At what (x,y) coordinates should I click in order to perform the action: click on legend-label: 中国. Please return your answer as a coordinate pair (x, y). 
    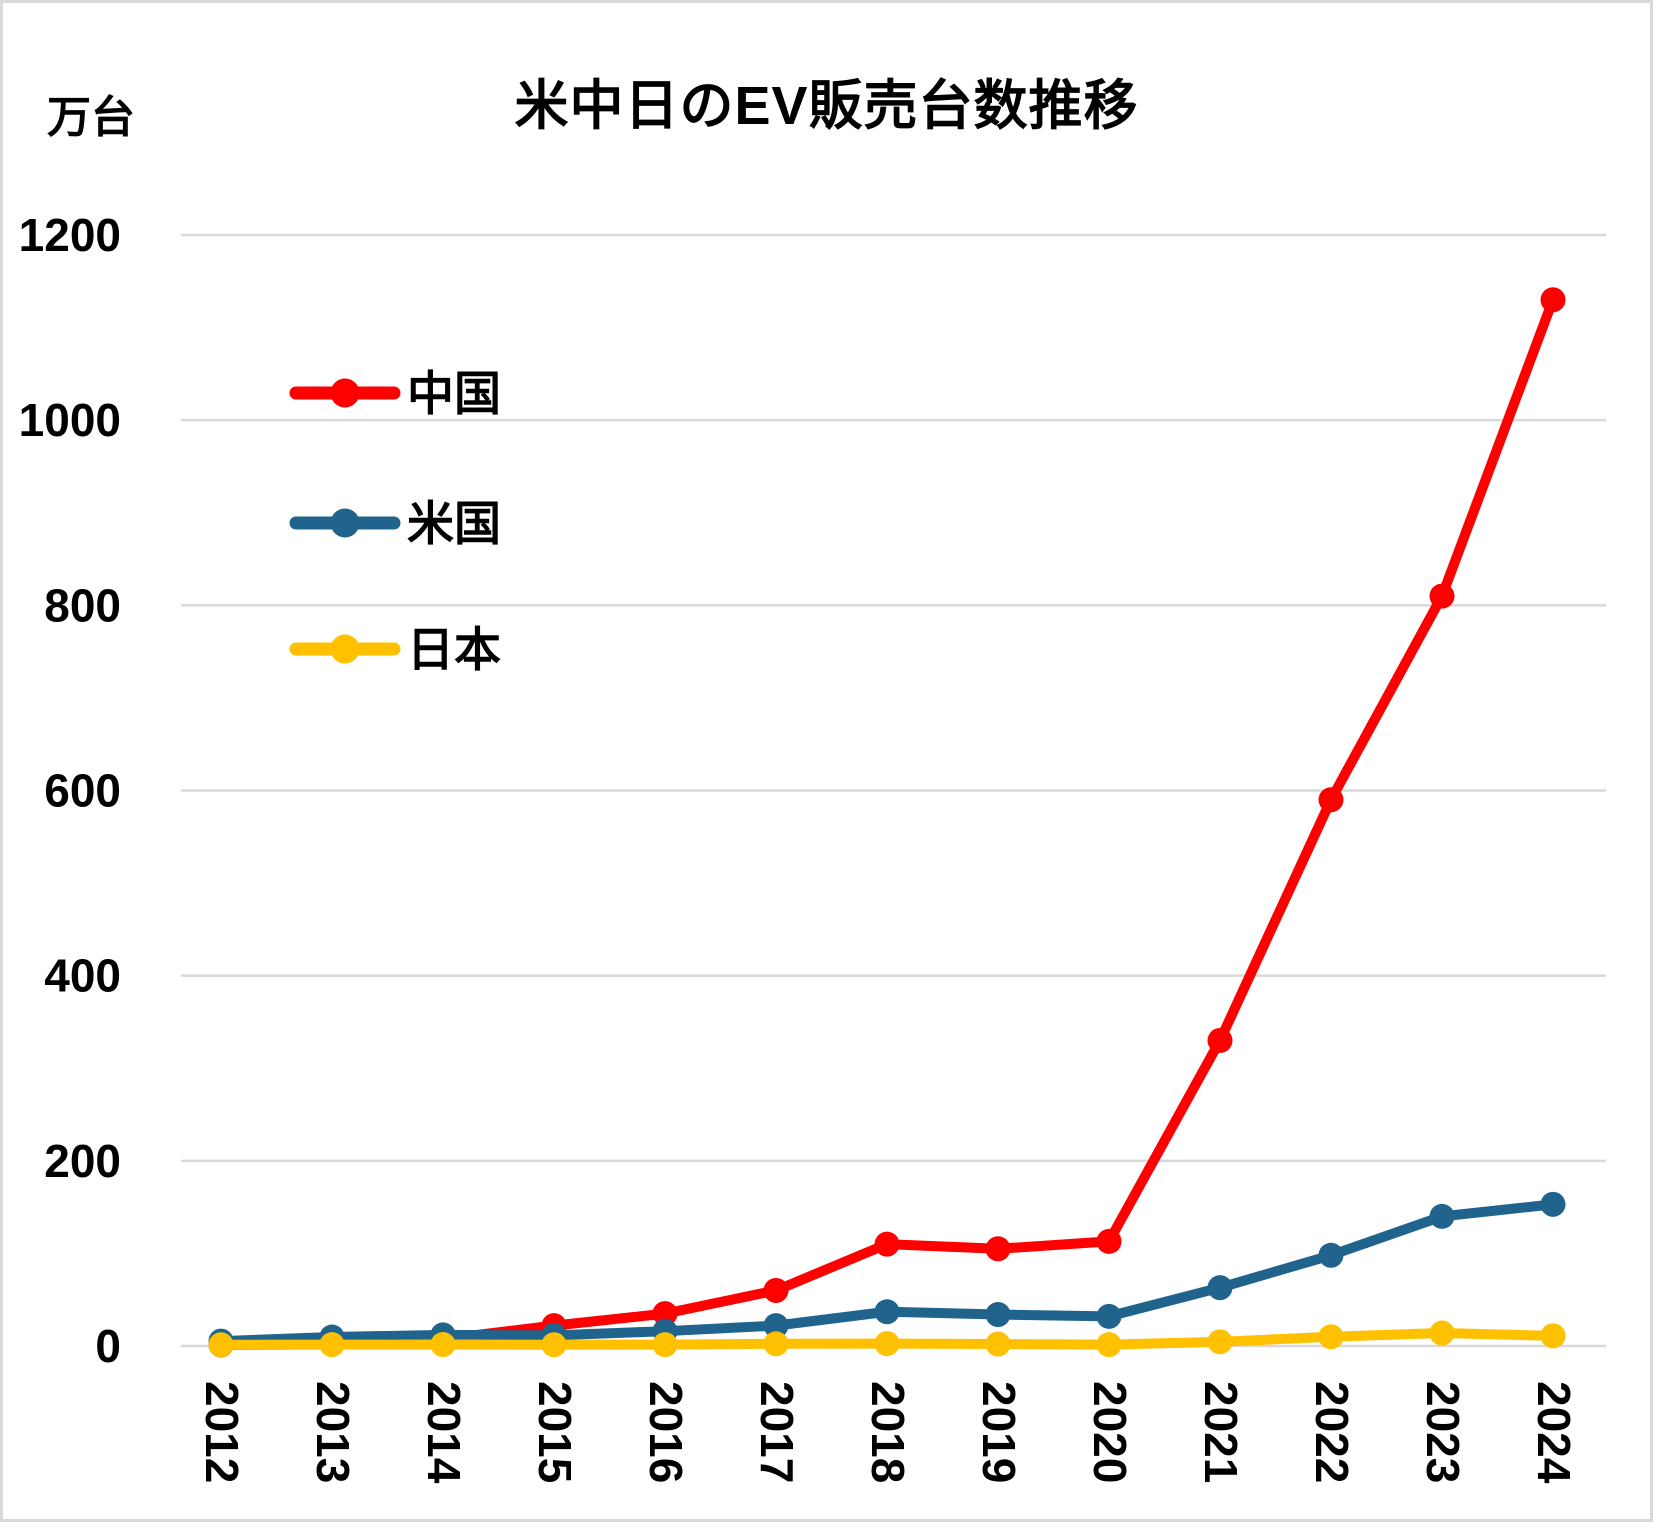
    Looking at the image, I should click on (454, 393).